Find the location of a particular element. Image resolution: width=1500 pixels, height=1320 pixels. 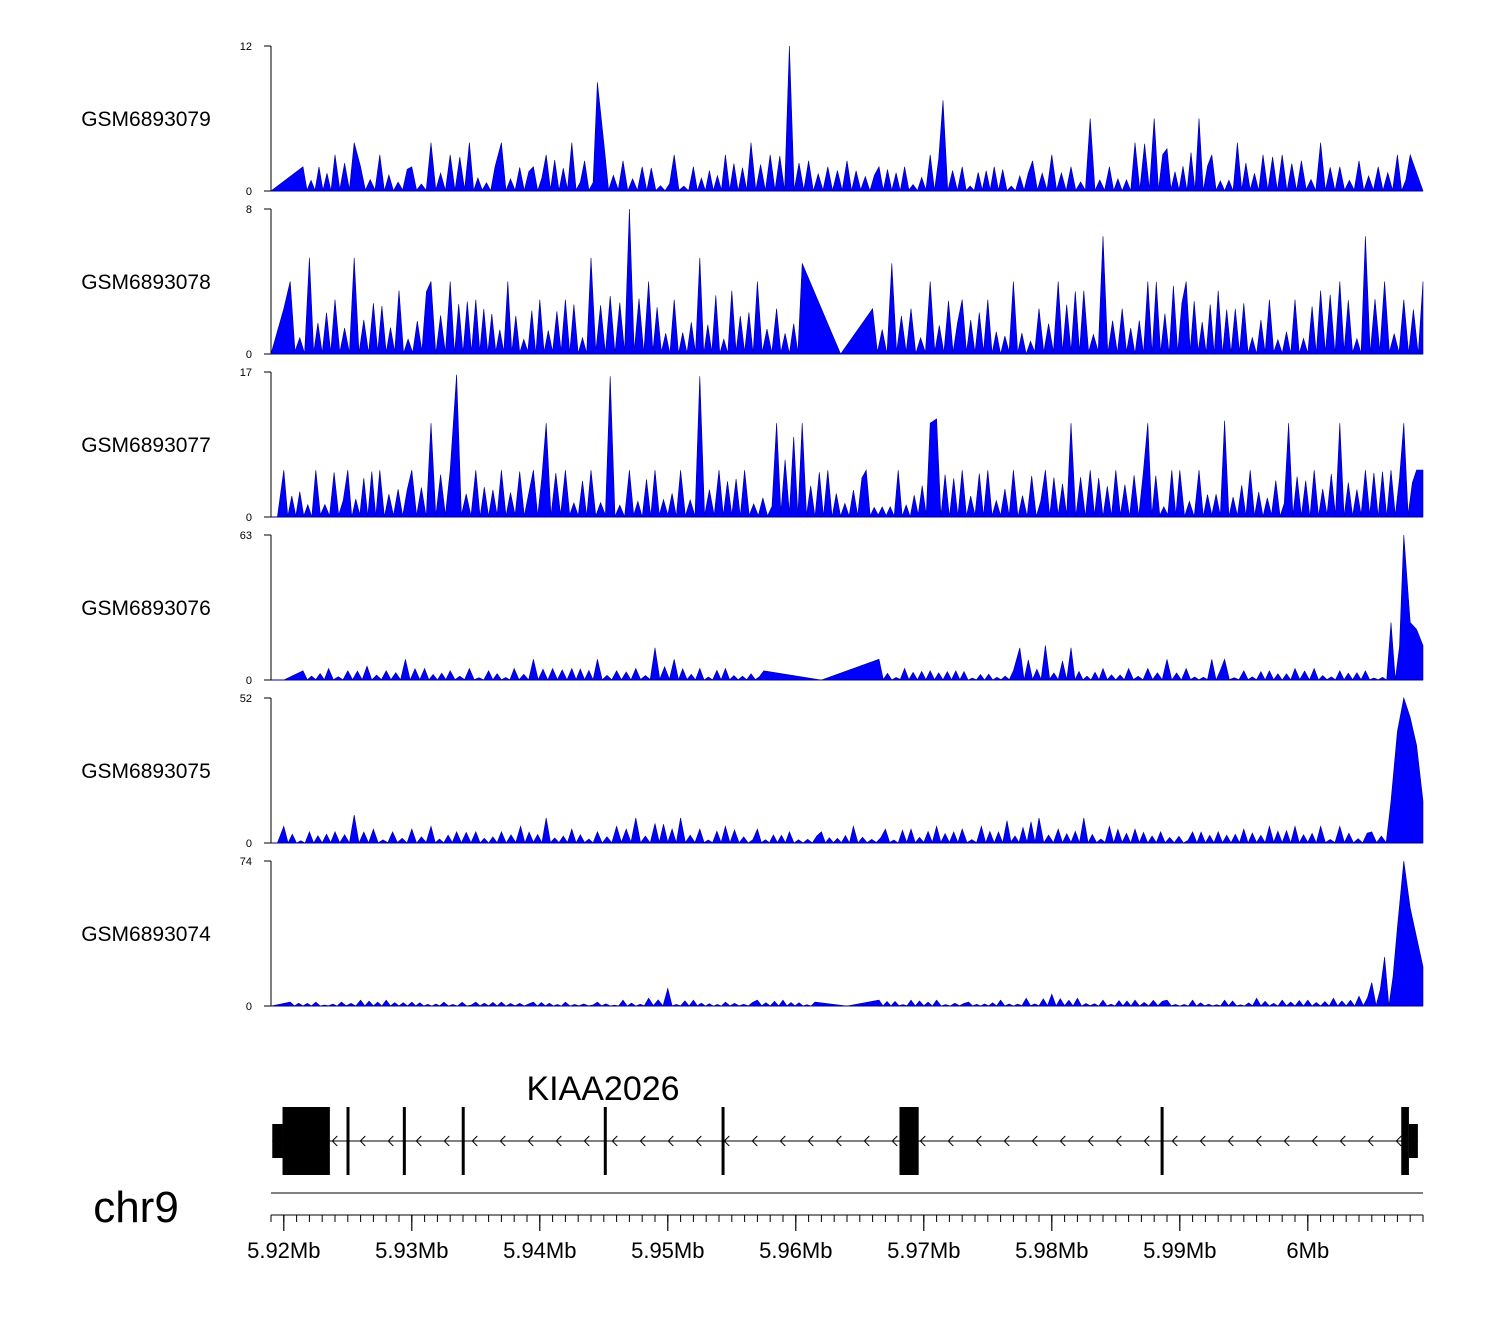

track-label: GSM6893079 is located at coordinates (146, 119).